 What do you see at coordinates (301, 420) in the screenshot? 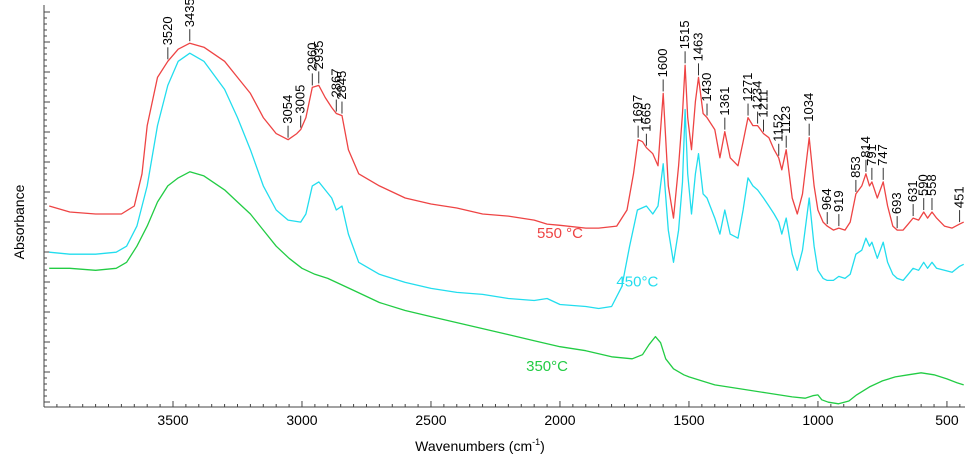
I see `x-tick-label: 3000` at bounding box center [301, 420].